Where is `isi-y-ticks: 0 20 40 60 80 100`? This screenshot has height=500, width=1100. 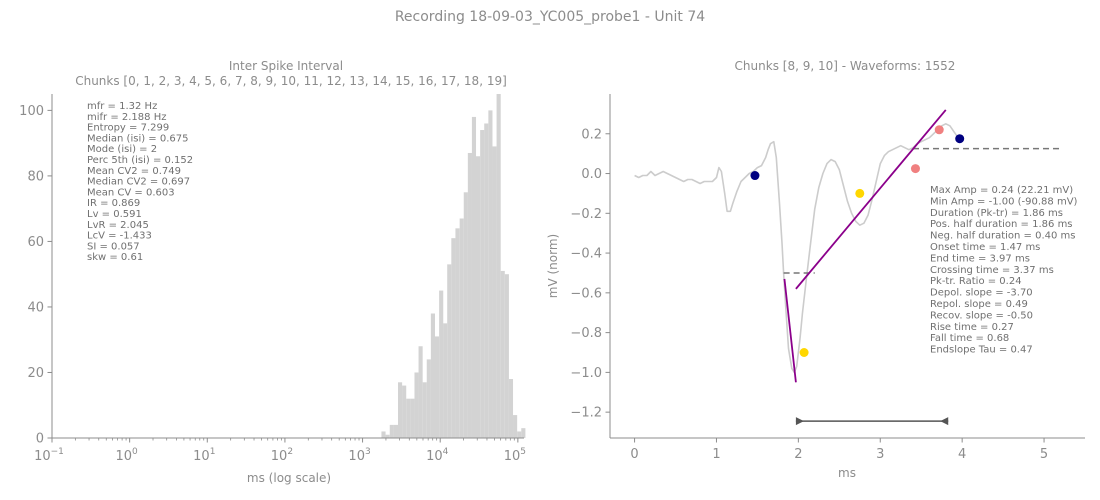 isi-y-ticks: 0 20 40 60 80 100 is located at coordinates (35, 275).